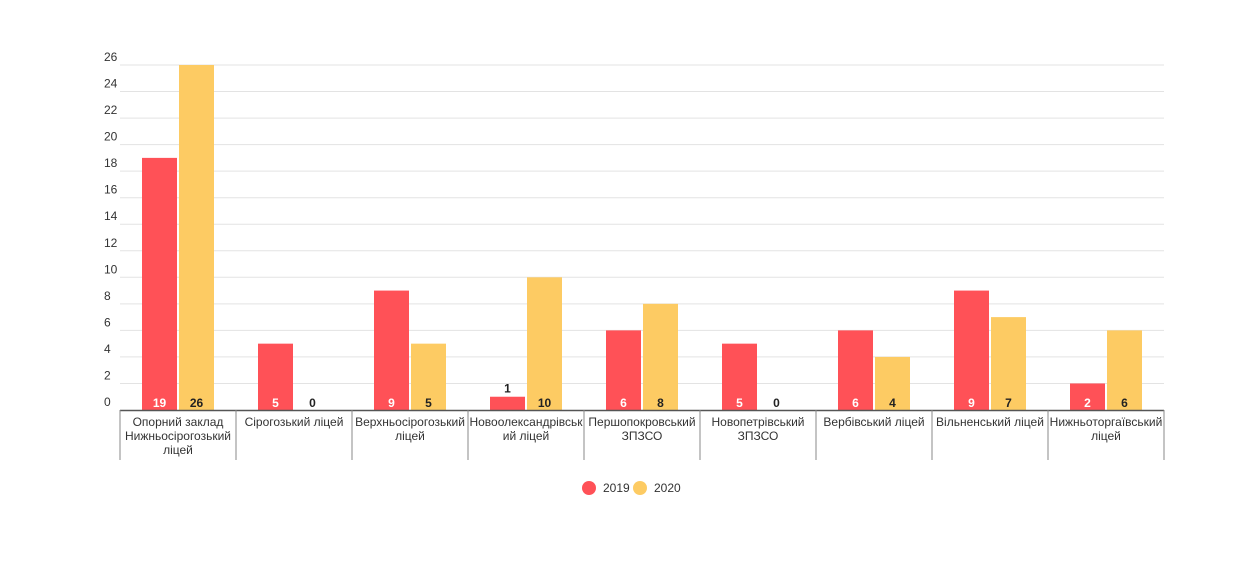 The image size is (1250, 581). What do you see at coordinates (111, 84) in the screenshot?
I see `y-tick-label: 24` at bounding box center [111, 84].